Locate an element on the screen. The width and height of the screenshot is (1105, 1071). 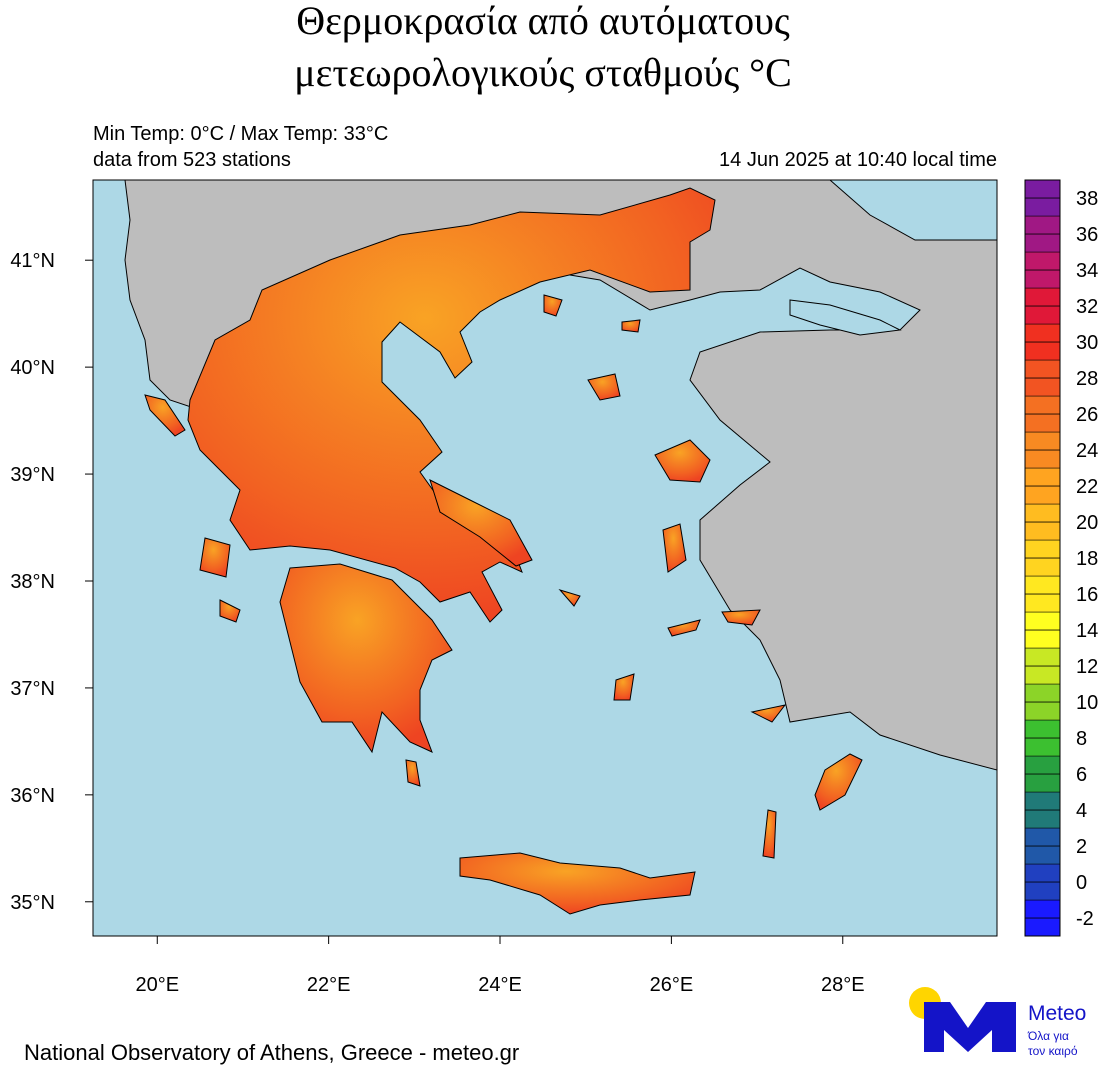
x-tick-label: 26°E is located at coordinates (672, 985).